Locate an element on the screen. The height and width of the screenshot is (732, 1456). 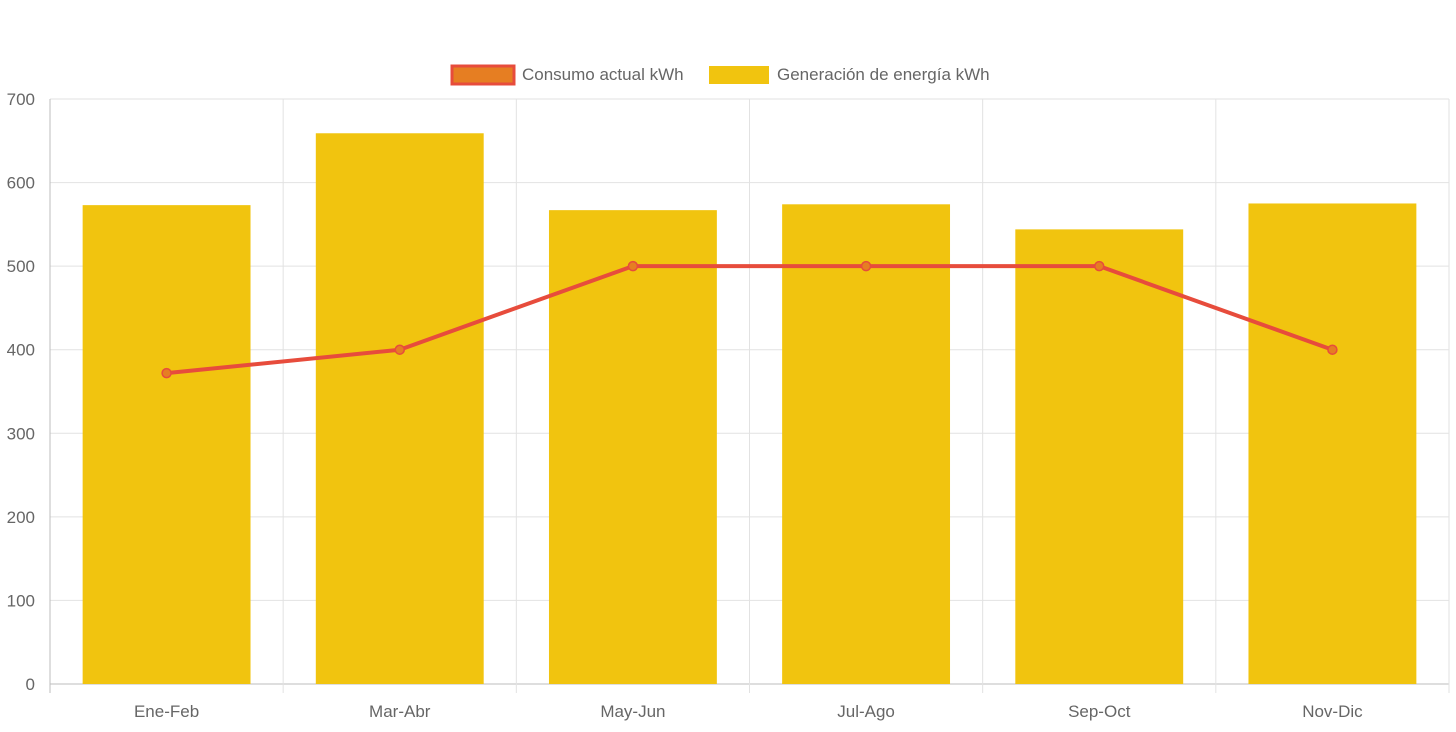
line-series-consumo is located at coordinates (749, 319).